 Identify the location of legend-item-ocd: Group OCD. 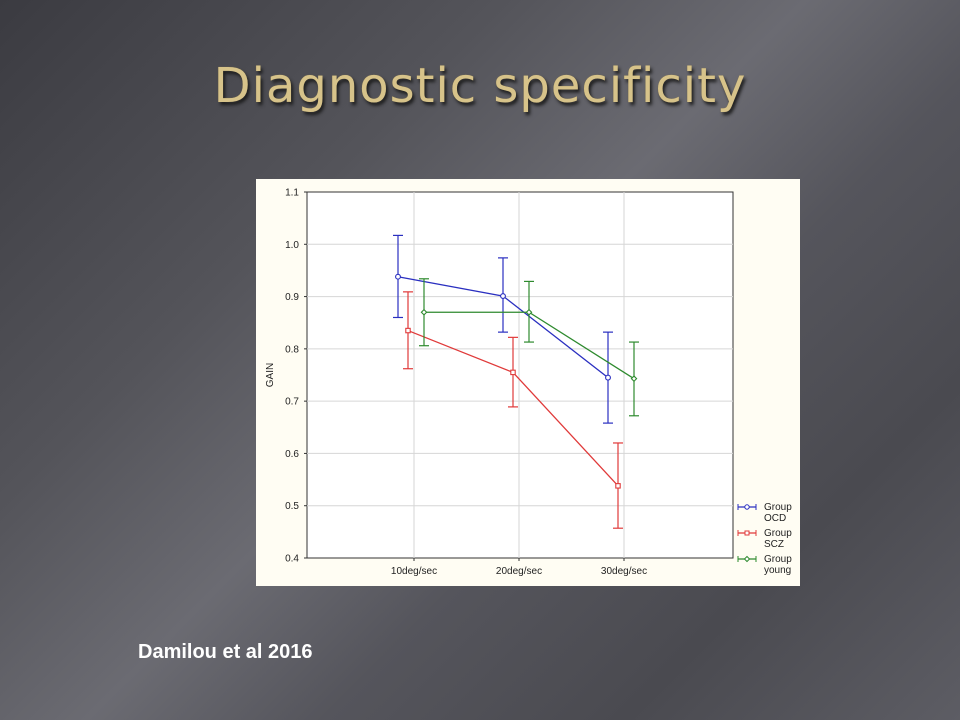
(768, 515).